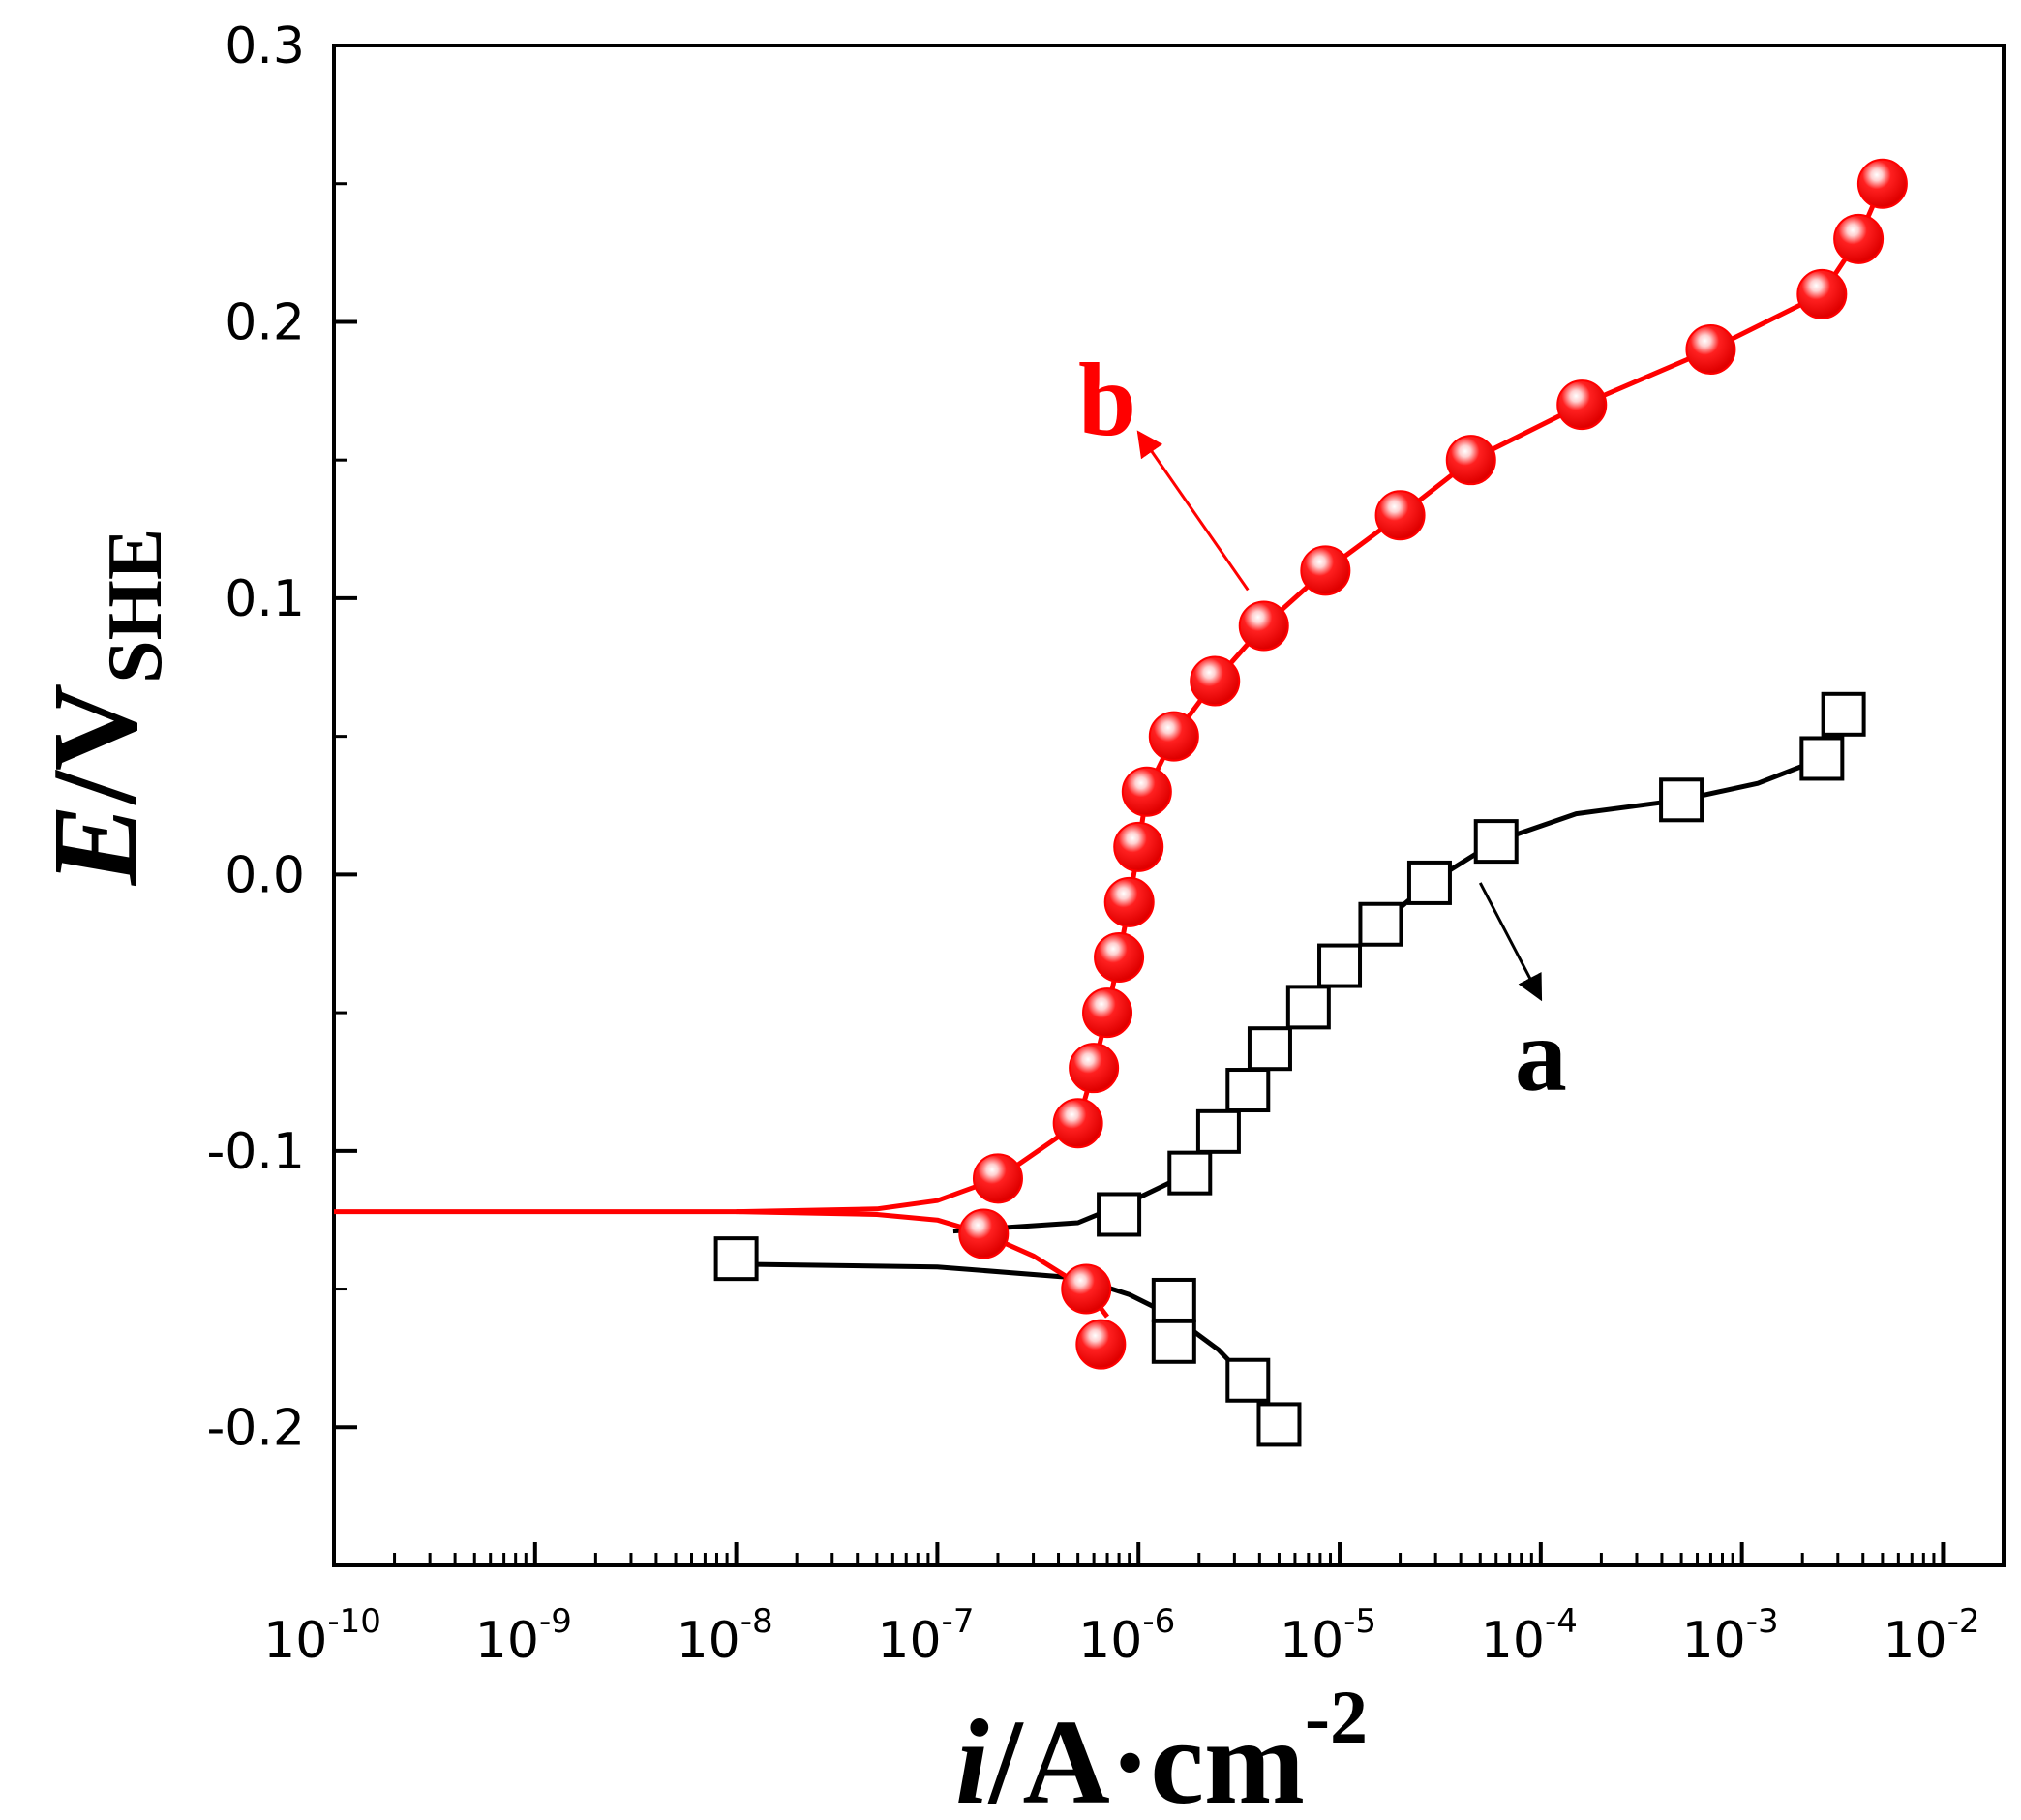 This screenshot has height=1820, width=2021. What do you see at coordinates (523, 1636) in the screenshot?
I see `x-tick-label: 10⁻⁹` at bounding box center [523, 1636].